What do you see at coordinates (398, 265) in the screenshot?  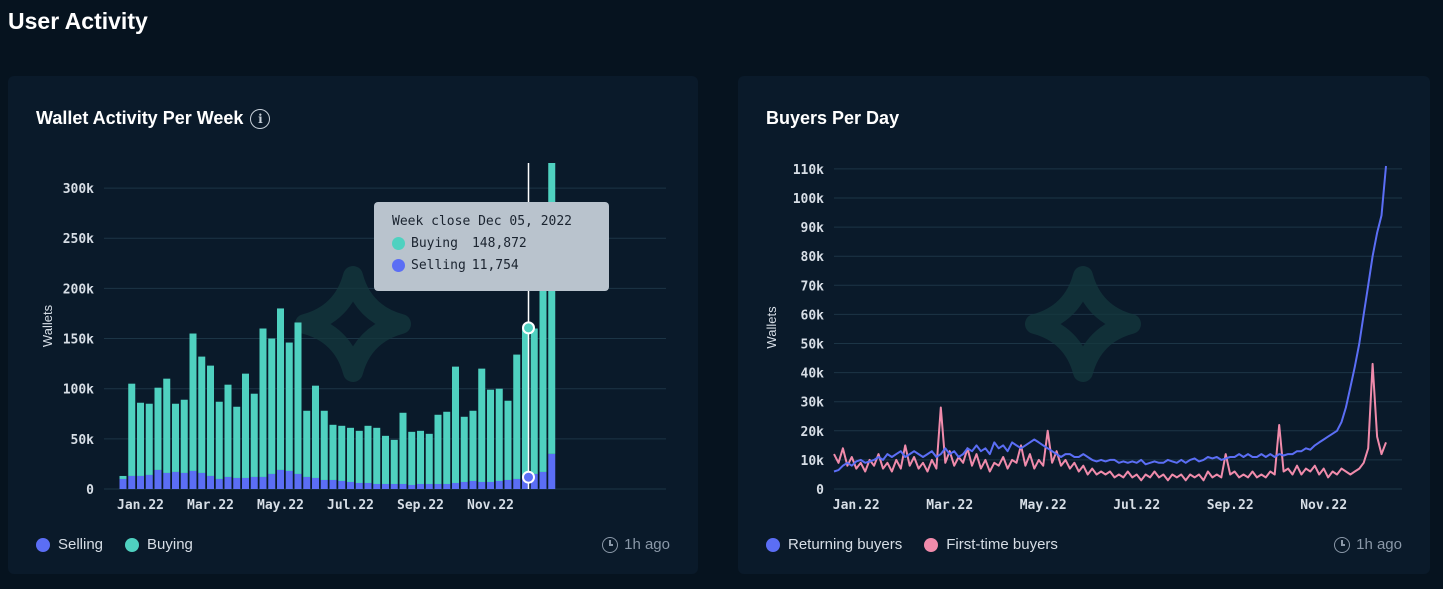 I see `selling-dot-icon` at bounding box center [398, 265].